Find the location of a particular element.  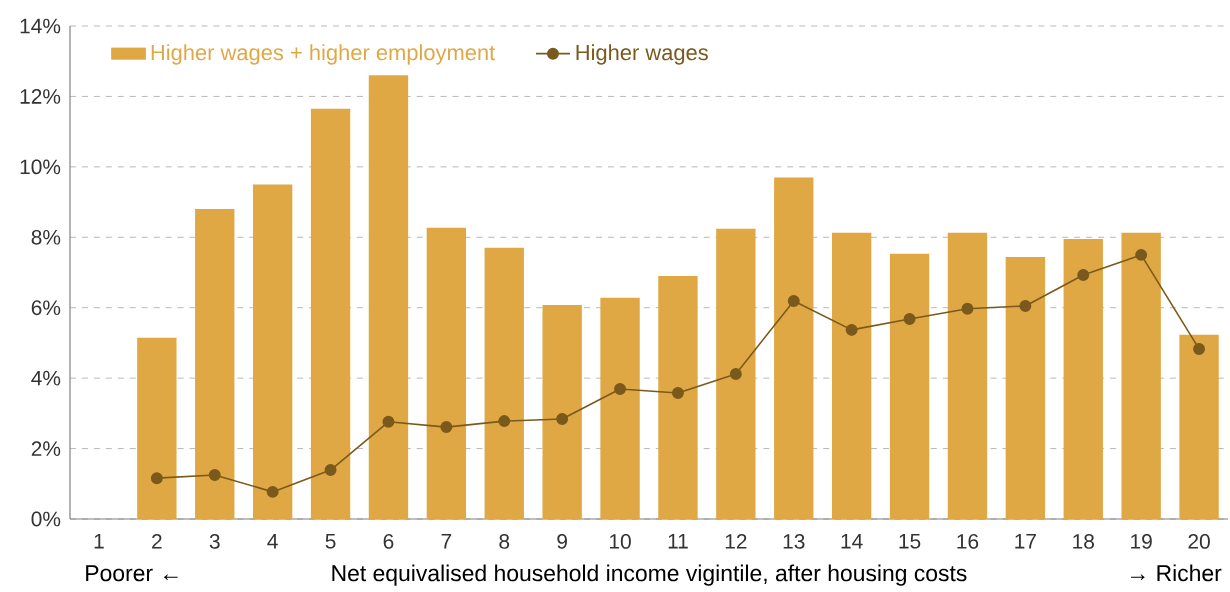

y-tick-label: 8% is located at coordinates (46, 237).